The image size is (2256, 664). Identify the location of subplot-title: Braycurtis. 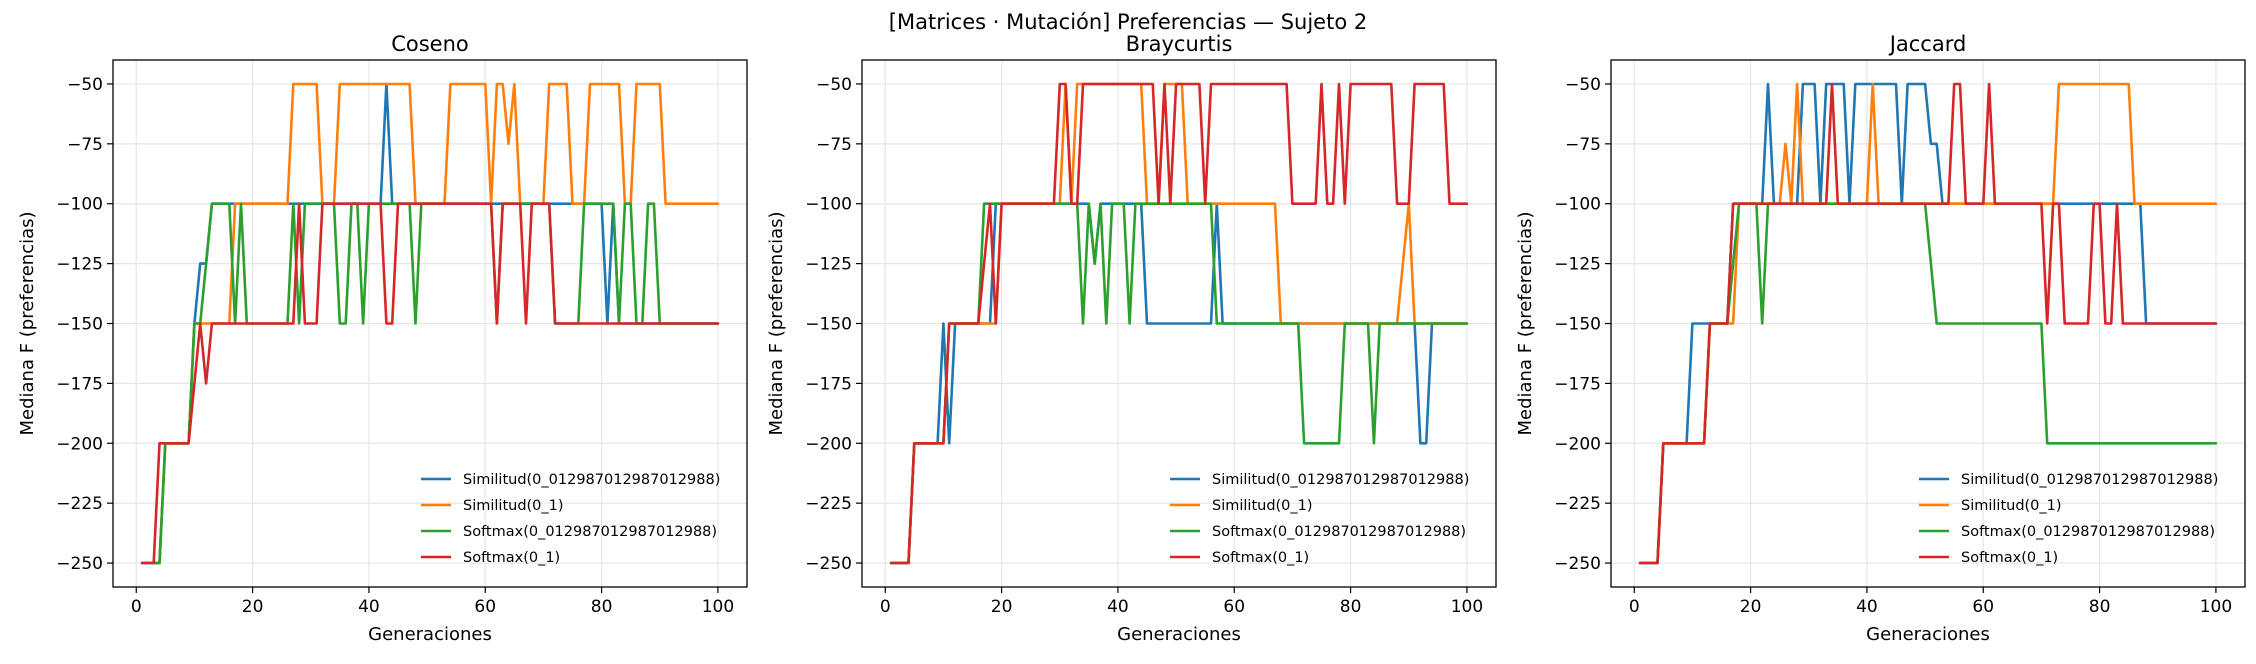
(1179, 44).